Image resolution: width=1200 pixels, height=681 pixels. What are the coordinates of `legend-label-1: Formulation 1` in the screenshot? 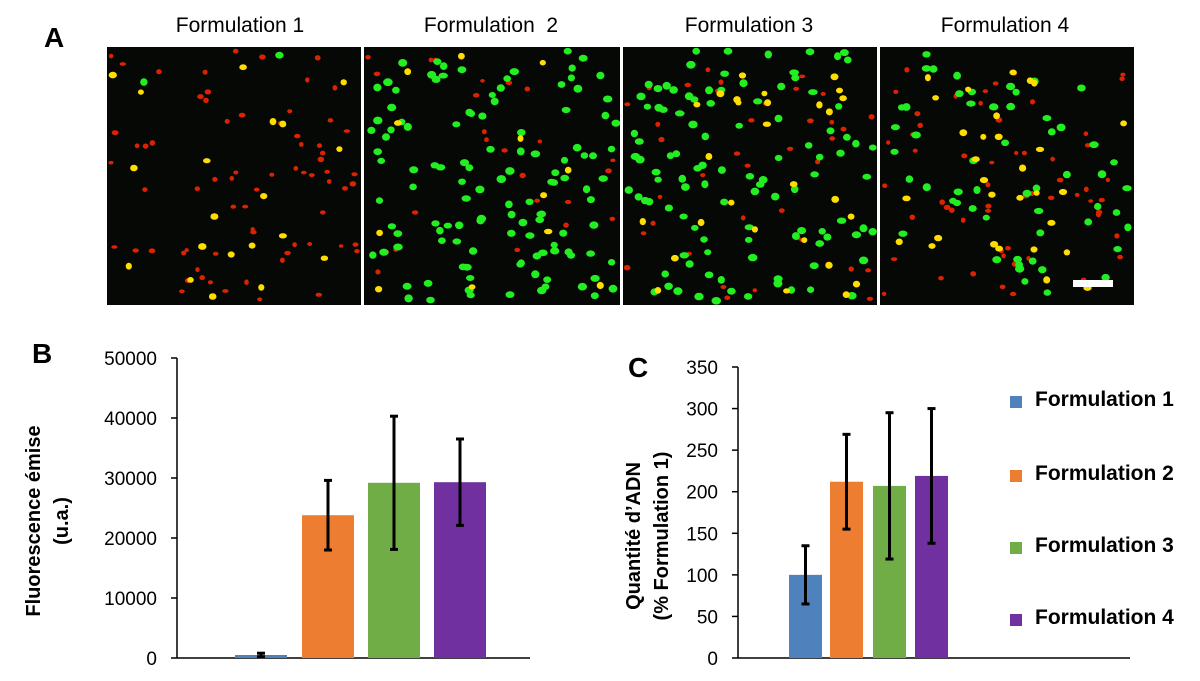 It's located at (1104, 399).